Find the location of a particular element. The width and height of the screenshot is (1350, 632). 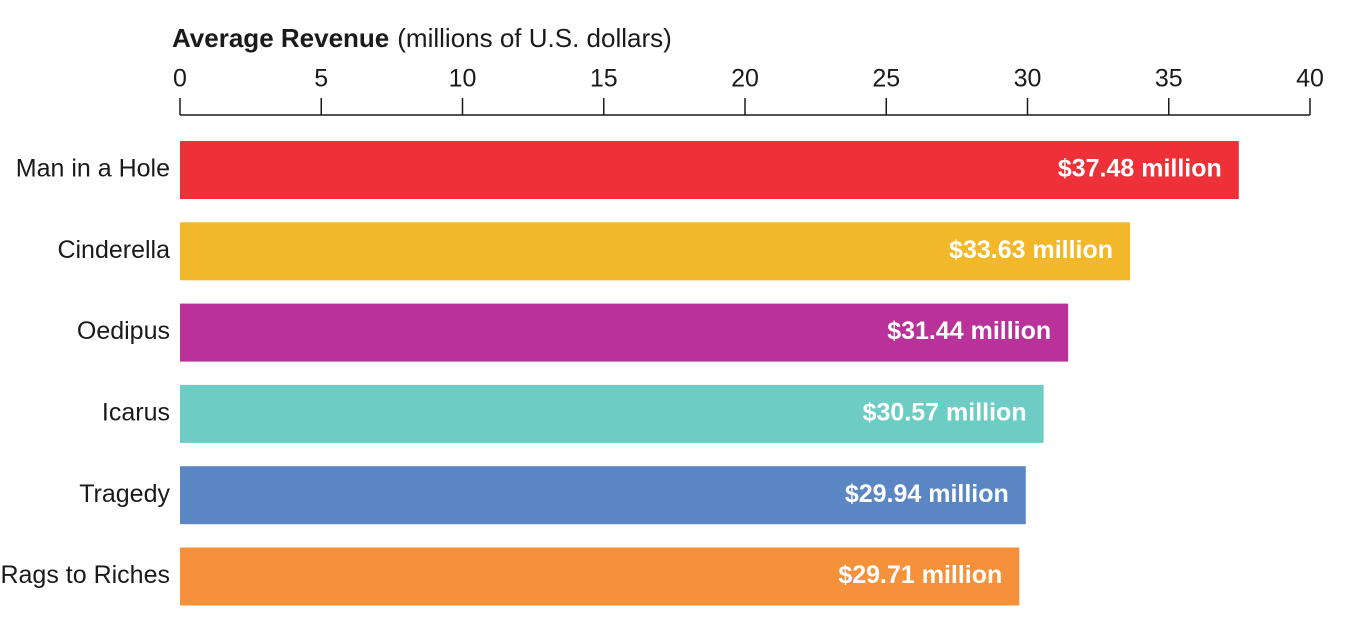

x-tick-label: 20 is located at coordinates (745, 79).